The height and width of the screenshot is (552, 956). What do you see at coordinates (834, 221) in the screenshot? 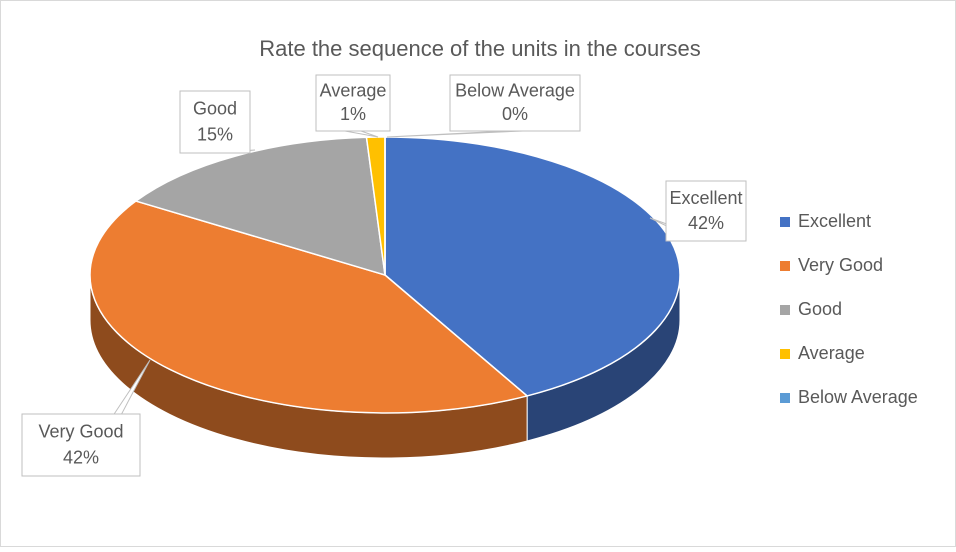
I see `legend-label: Excellent` at bounding box center [834, 221].